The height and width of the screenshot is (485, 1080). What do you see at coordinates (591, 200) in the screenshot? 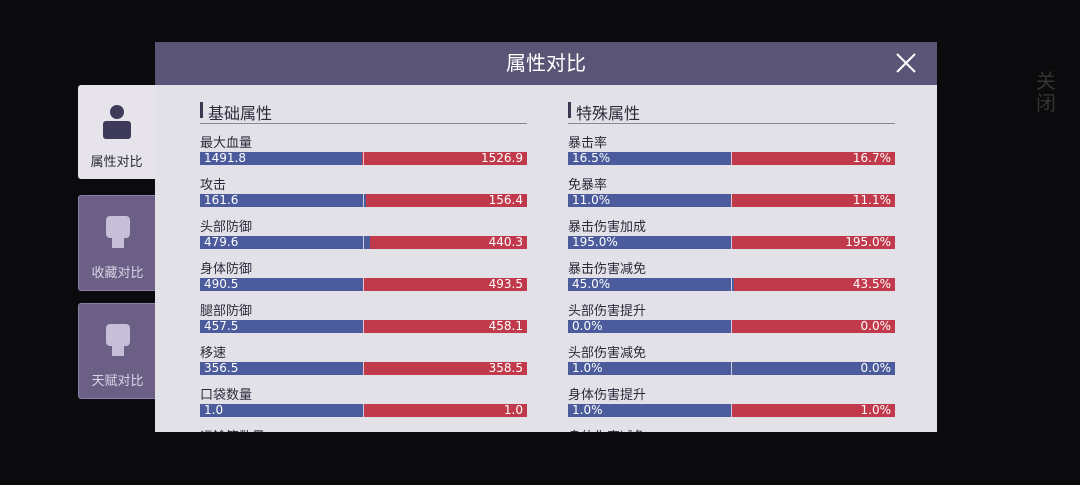
I see `value-left: 11.0%` at bounding box center [591, 200].